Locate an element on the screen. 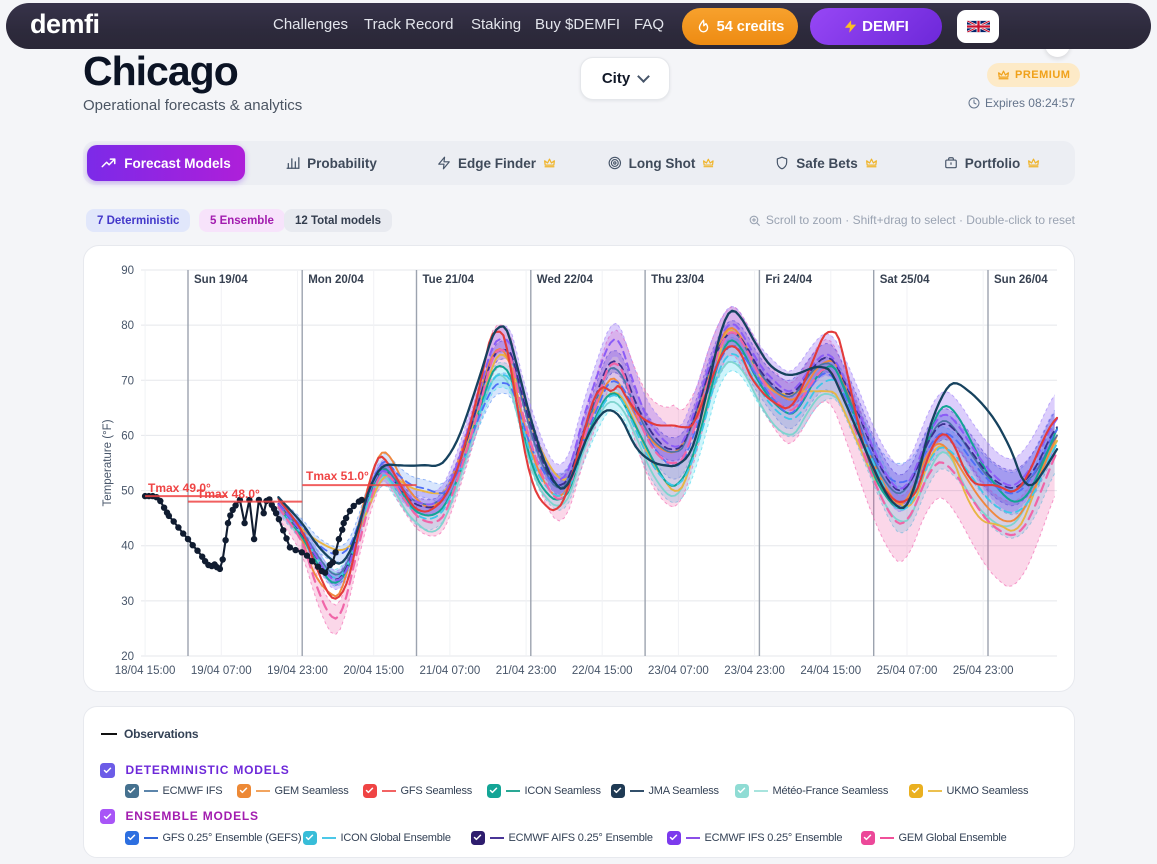  svg-text: 24/04 15:00 is located at coordinates (830, 671).